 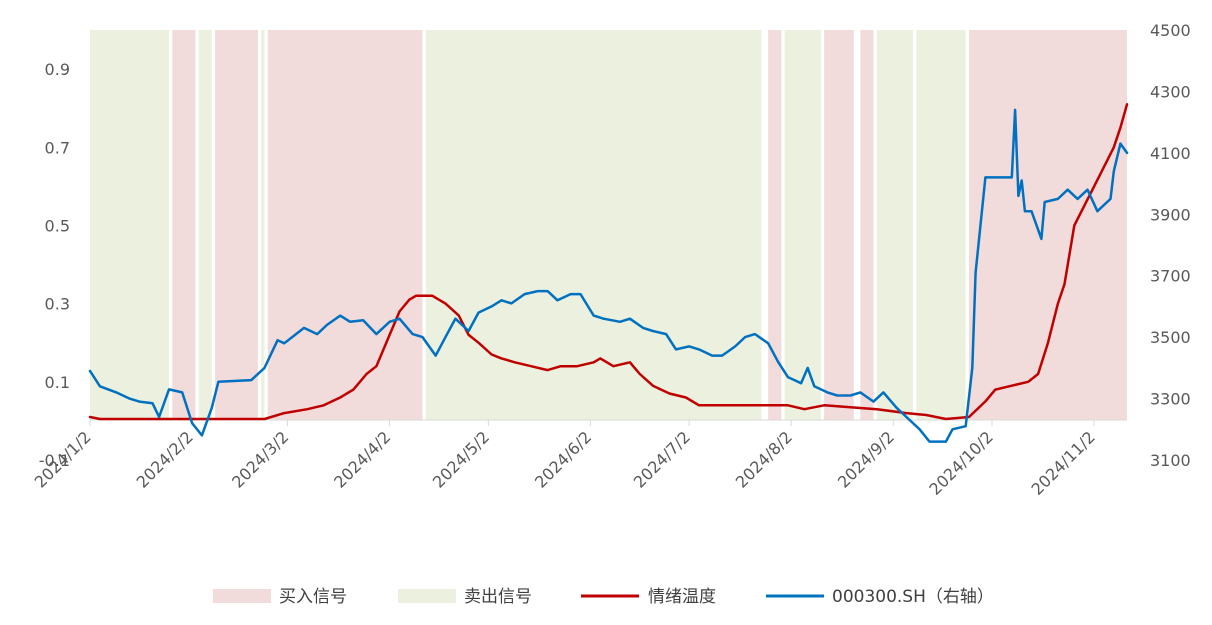 What do you see at coordinates (1062, 462) in the screenshot?
I see `x-tick-label: 2024/11/2` at bounding box center [1062, 462].